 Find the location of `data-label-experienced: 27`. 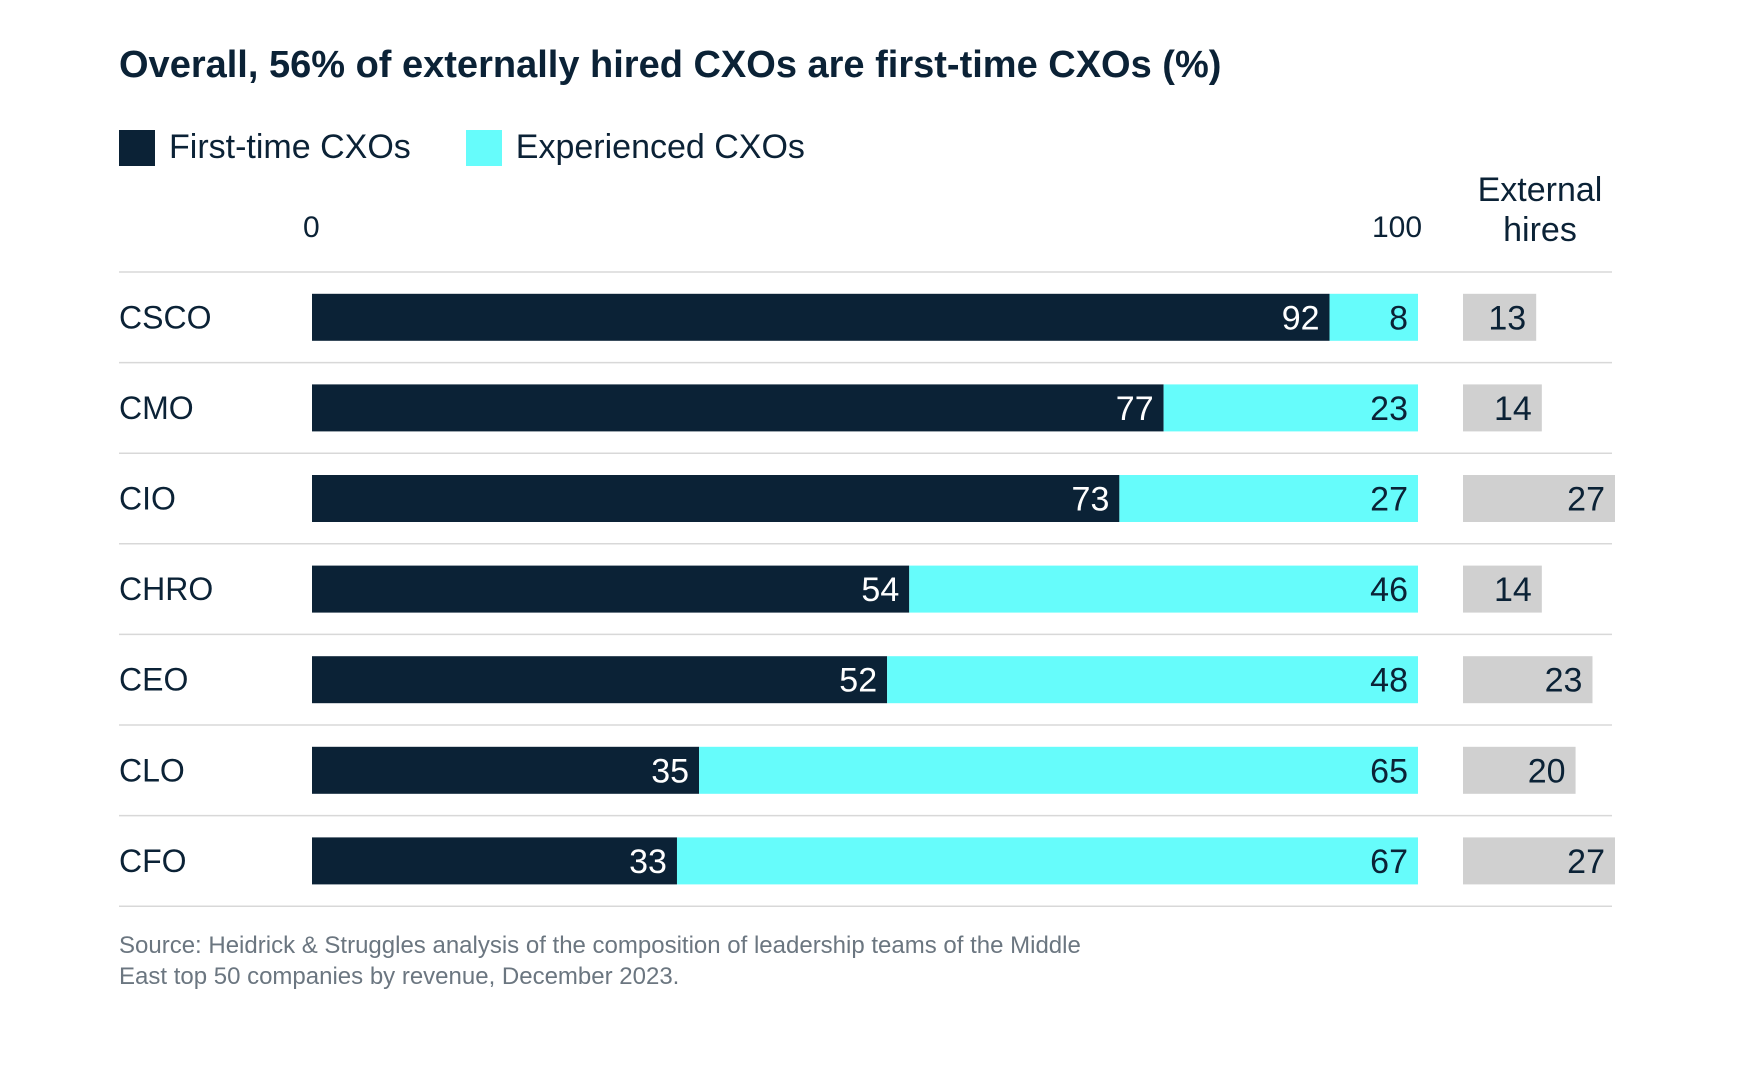

data-label-experienced: 27 is located at coordinates (1389, 500).